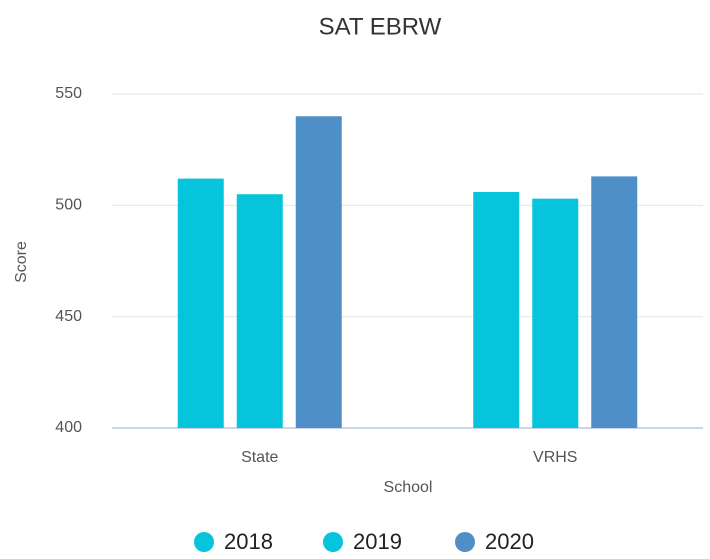 The image size is (710, 559). Describe the element at coordinates (509, 541) in the screenshot. I see `legend-label: 2020` at that location.